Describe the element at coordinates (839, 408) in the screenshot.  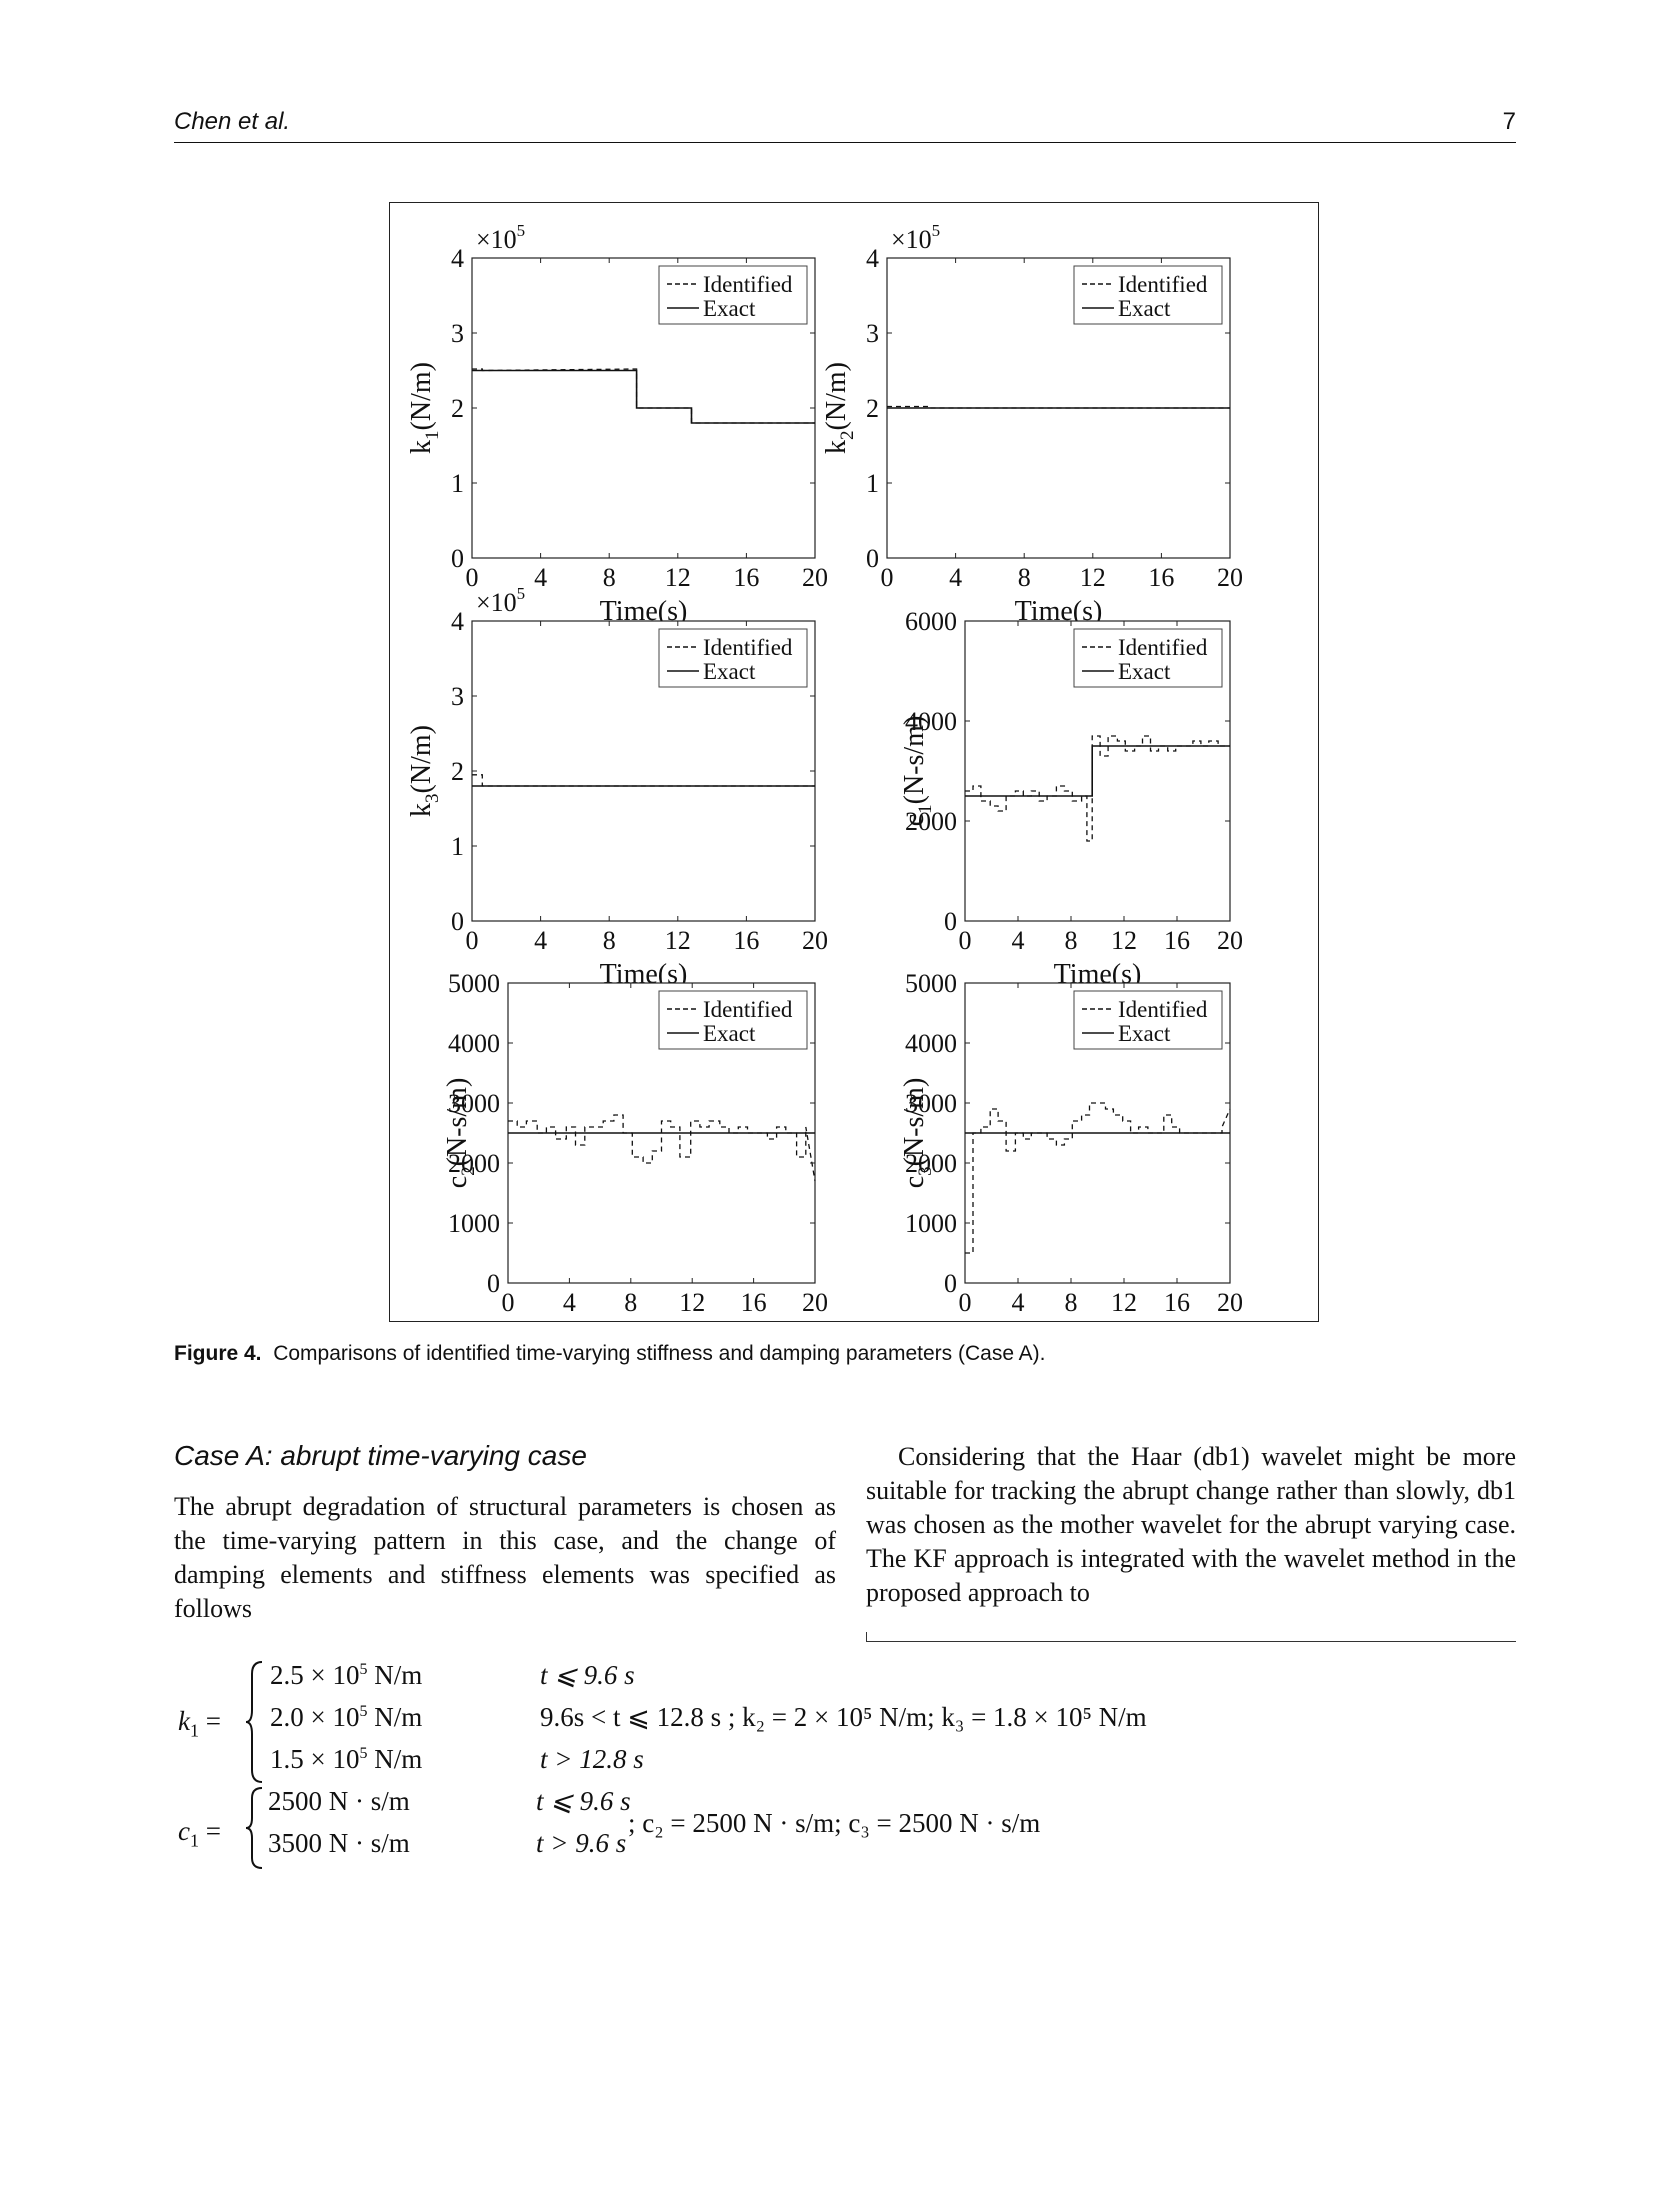
I see `y-axis-label: k2(N/m)` at that location.